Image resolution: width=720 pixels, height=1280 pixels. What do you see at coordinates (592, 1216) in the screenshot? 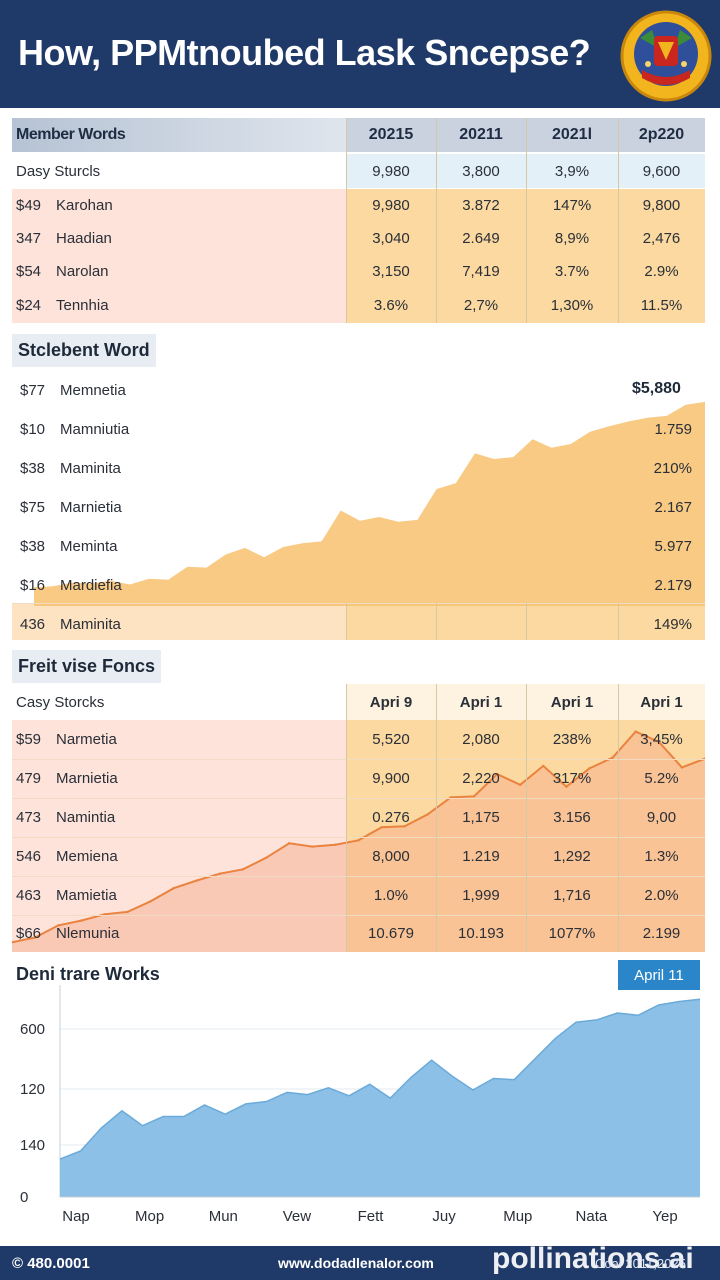
I see `x-tick-label: Nata` at bounding box center [592, 1216].